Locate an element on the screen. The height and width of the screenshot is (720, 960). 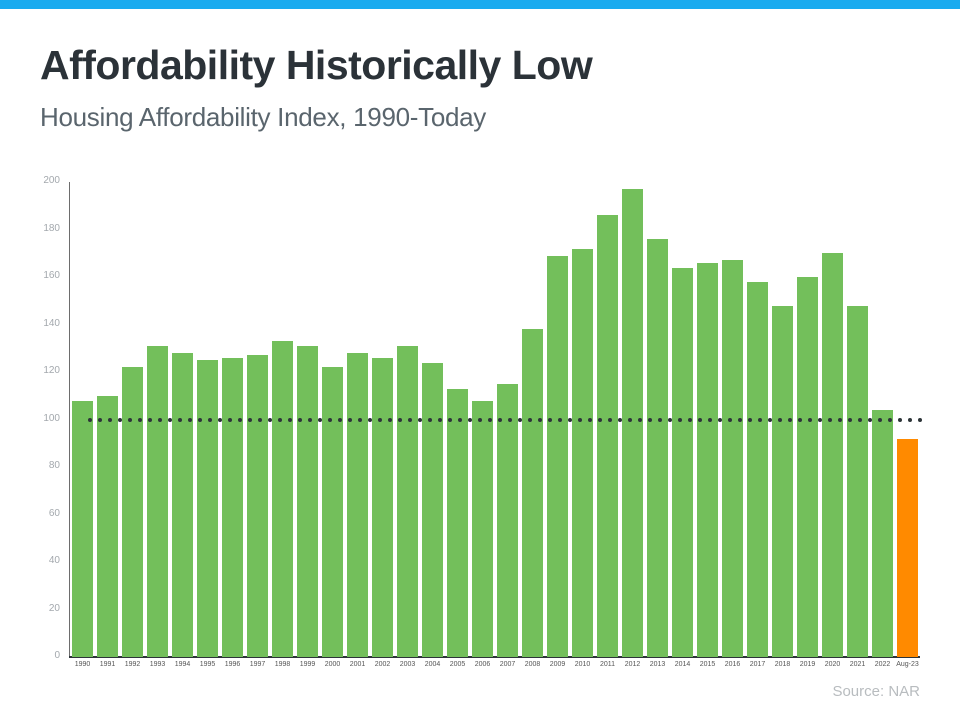
y-tick-label: 140 is located at coordinates (51, 323).